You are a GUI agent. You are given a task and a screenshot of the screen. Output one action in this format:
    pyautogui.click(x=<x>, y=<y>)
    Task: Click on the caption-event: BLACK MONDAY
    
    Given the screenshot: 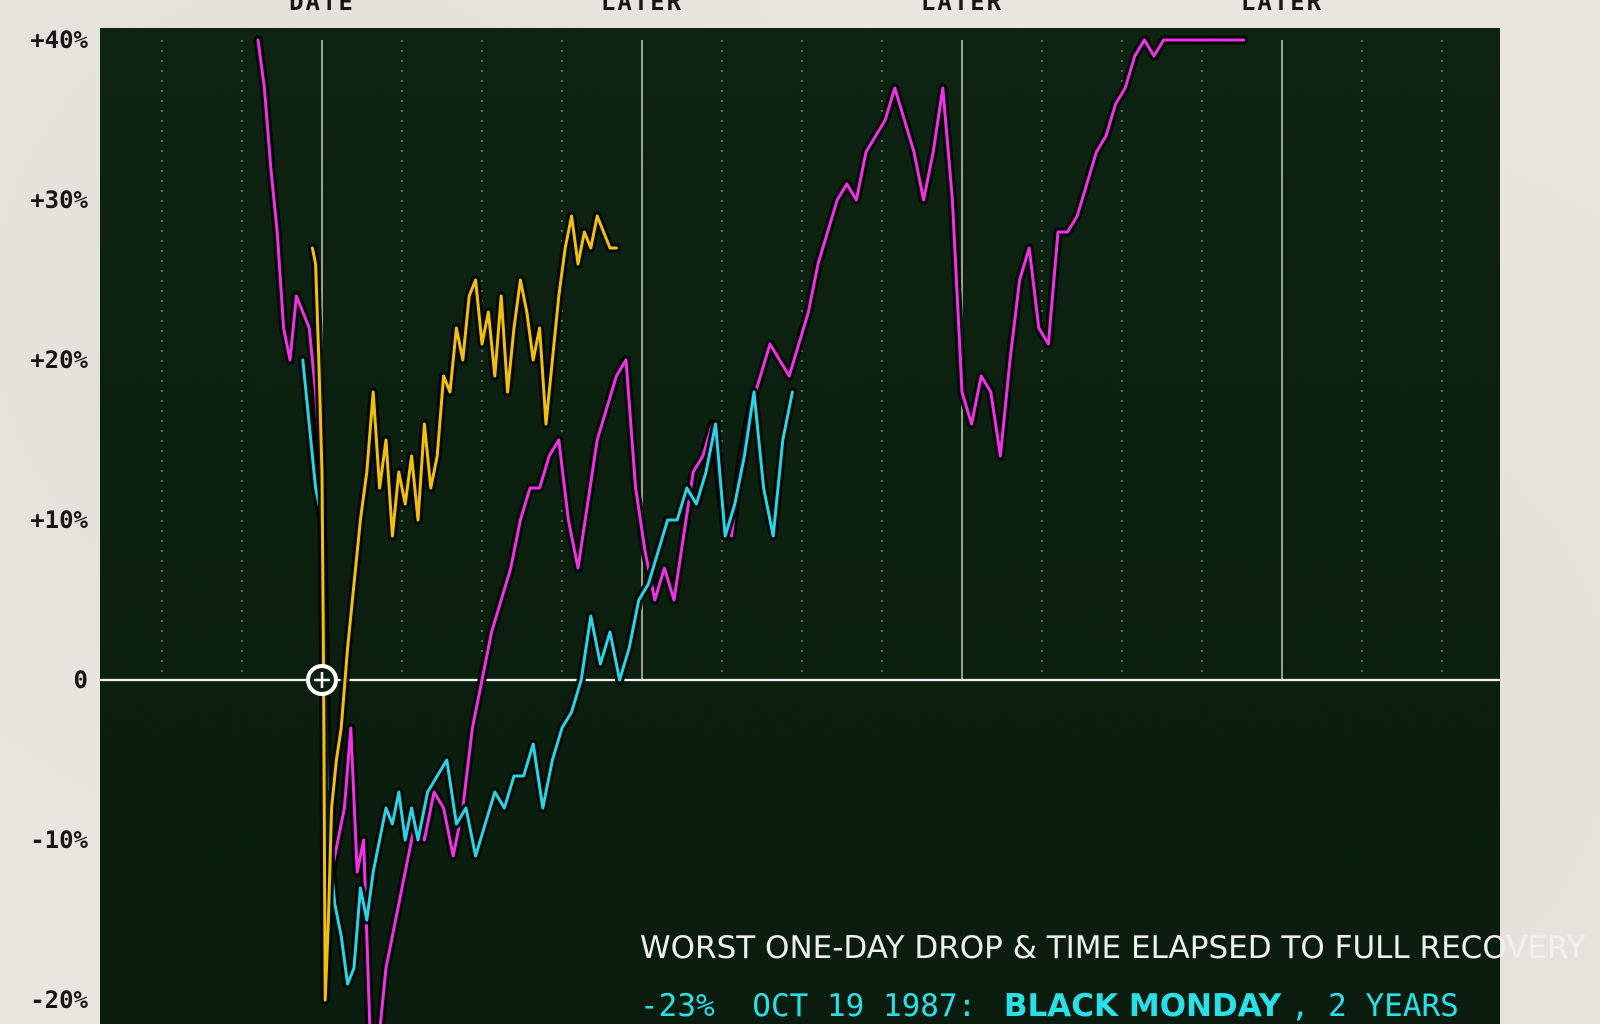 What is the action you would take?
    pyautogui.click(x=1143, y=1006)
    